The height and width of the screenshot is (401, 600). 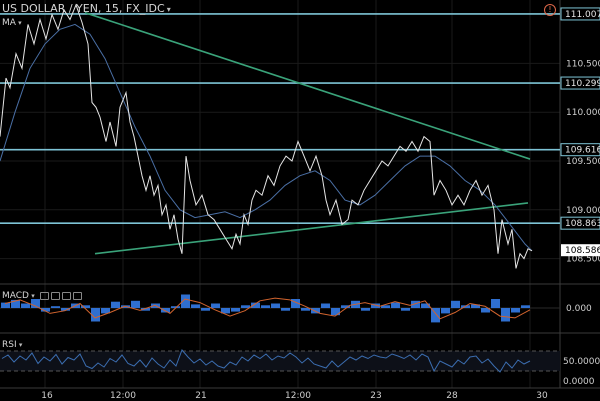 I want to click on x-tick-label: 16, so click(x=47, y=396).